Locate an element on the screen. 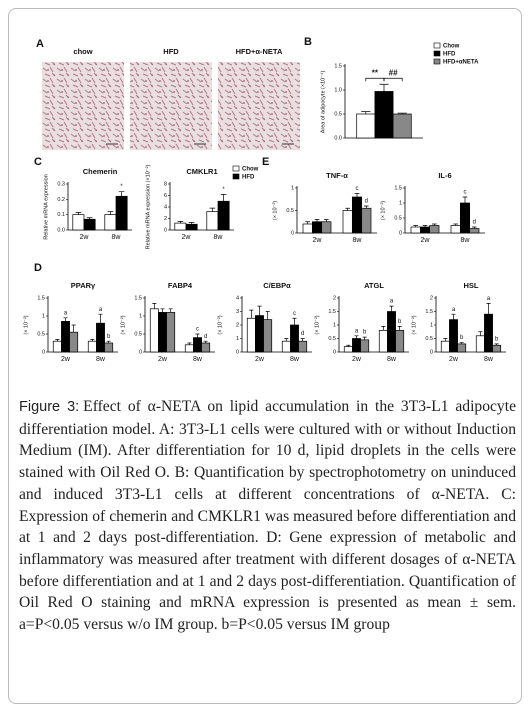 This screenshot has height=721, width=532. y-tick-label: 3 is located at coordinates (237, 312).